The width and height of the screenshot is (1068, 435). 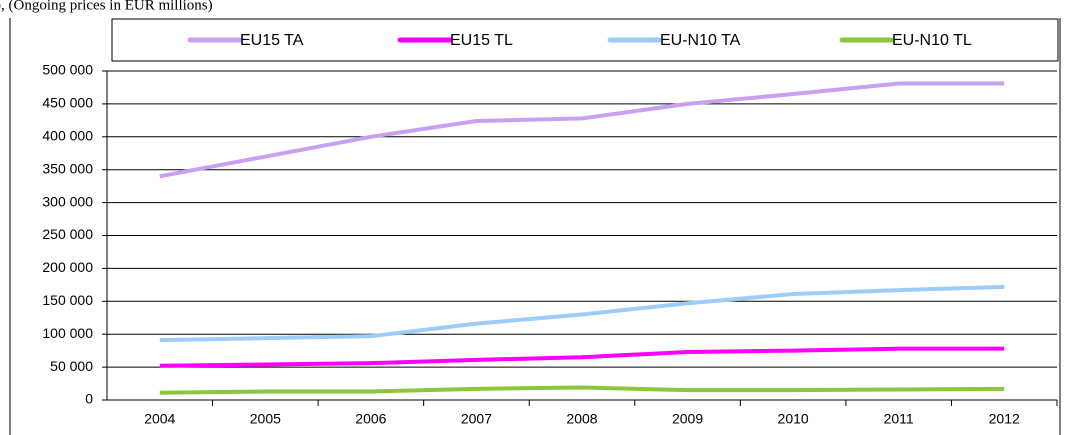 I want to click on y-tick-label: 350 000, so click(x=67, y=168).